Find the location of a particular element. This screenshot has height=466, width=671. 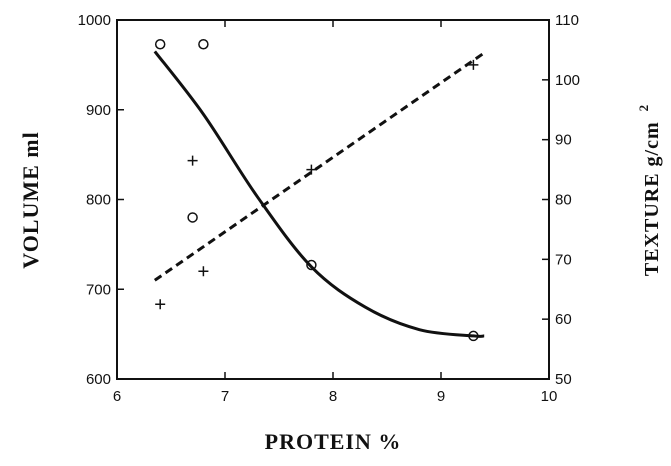

y-left-tick-label: 700 is located at coordinates (98, 289).